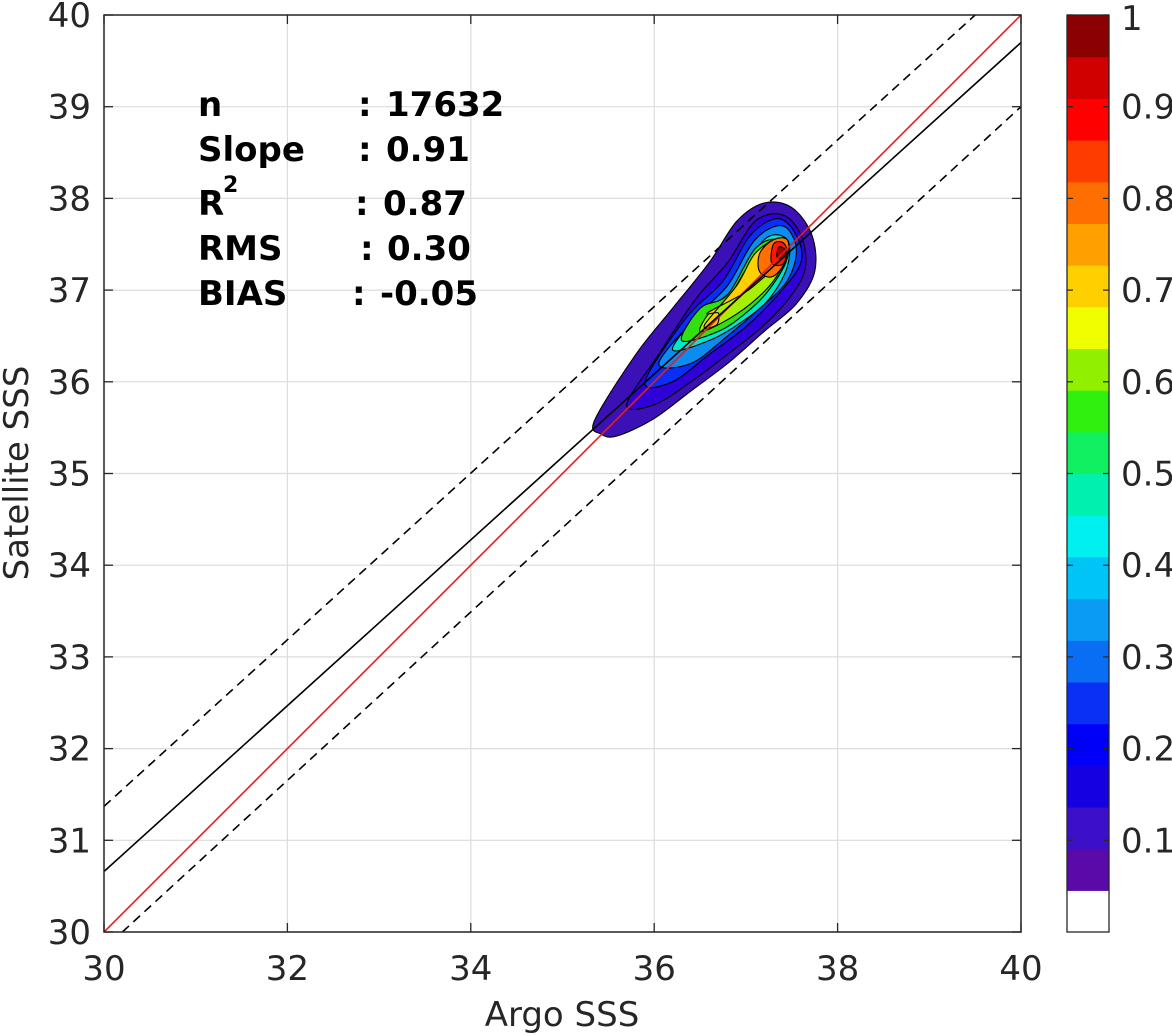 Image resolution: width=1172 pixels, height=1035 pixels. Describe the element at coordinates (367, 249) in the screenshot. I see `stat-rms-sep: :` at that location.